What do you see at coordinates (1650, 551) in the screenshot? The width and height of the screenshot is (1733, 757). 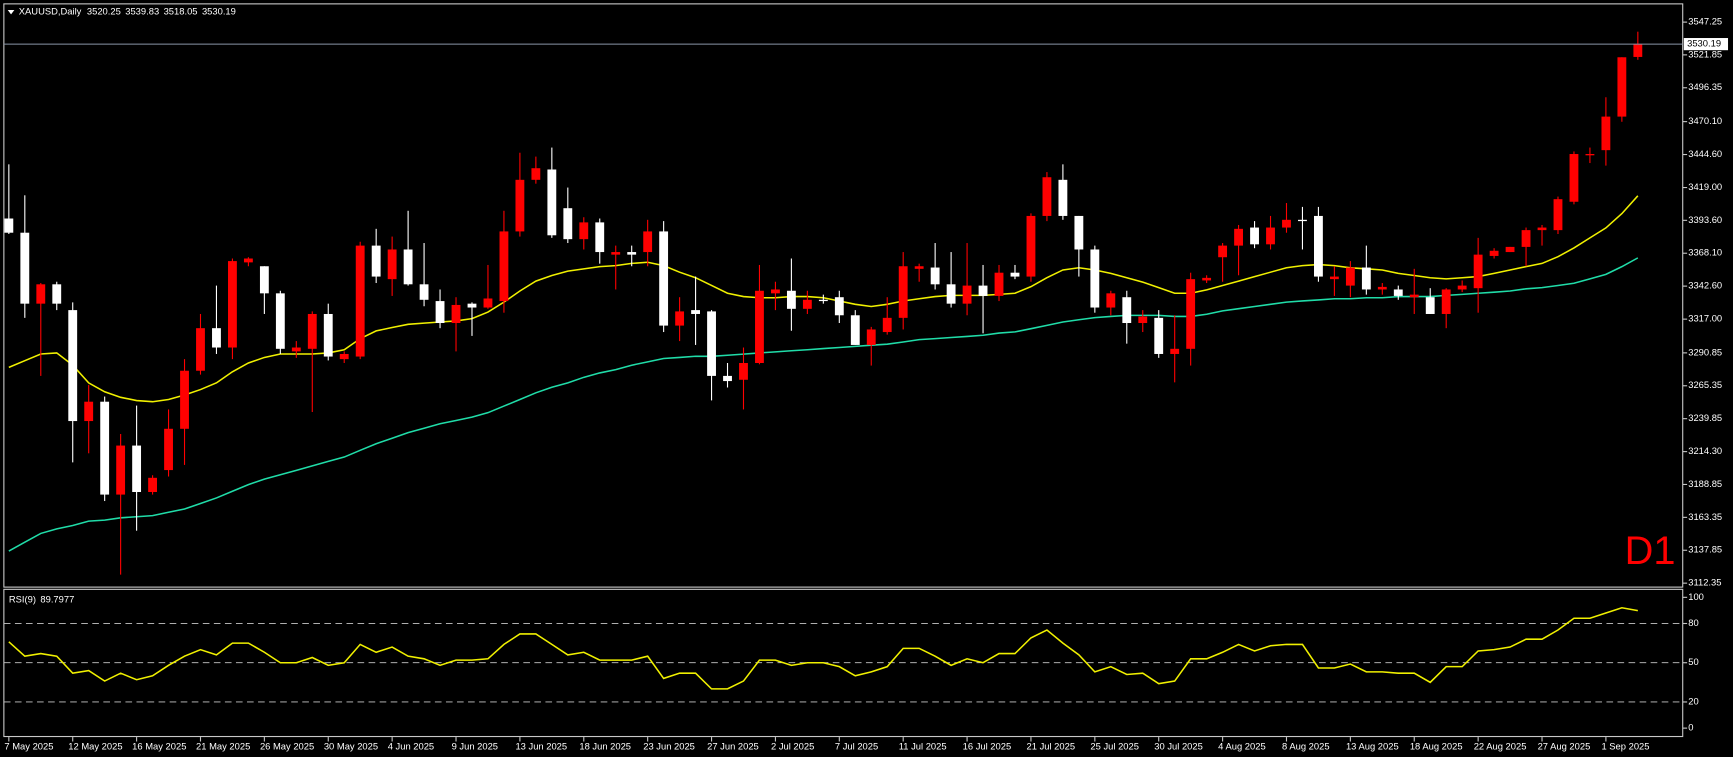 I see `timeframe-label: D1` at bounding box center [1650, 551].